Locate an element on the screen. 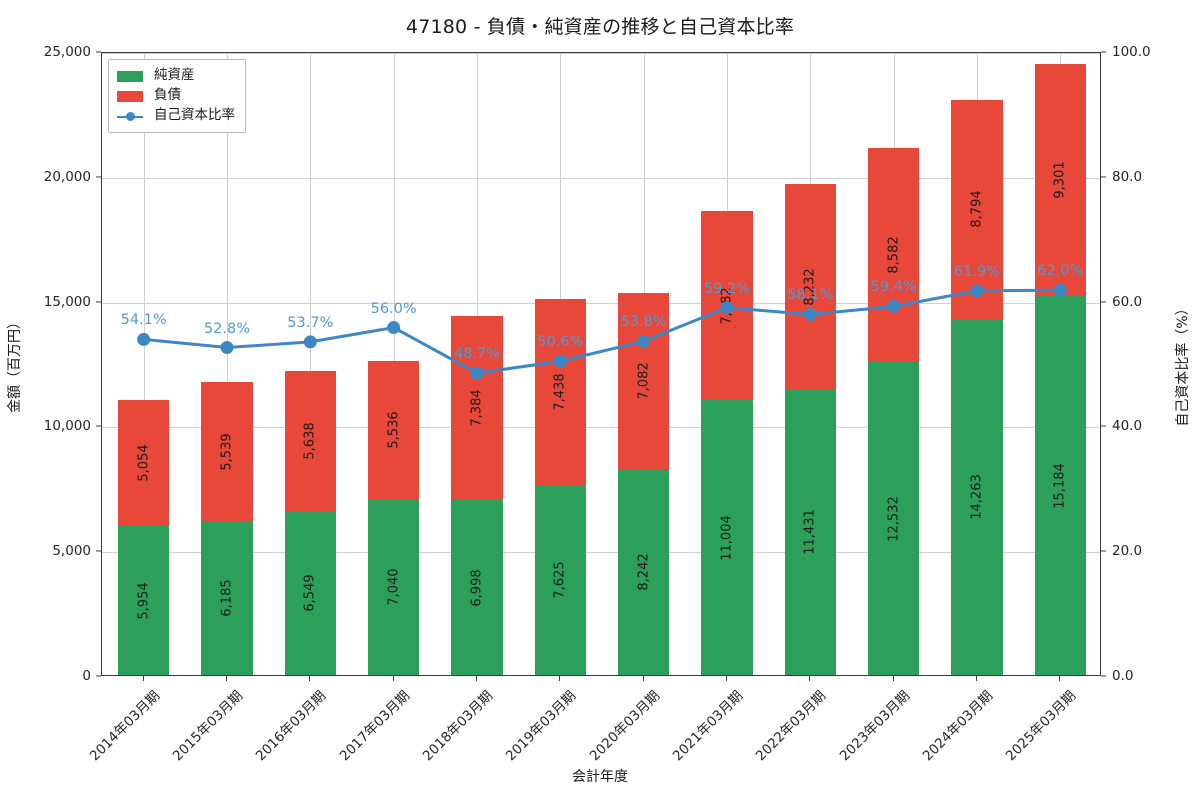  bar-segment-liabilities: 7,082 is located at coordinates (643, 381).